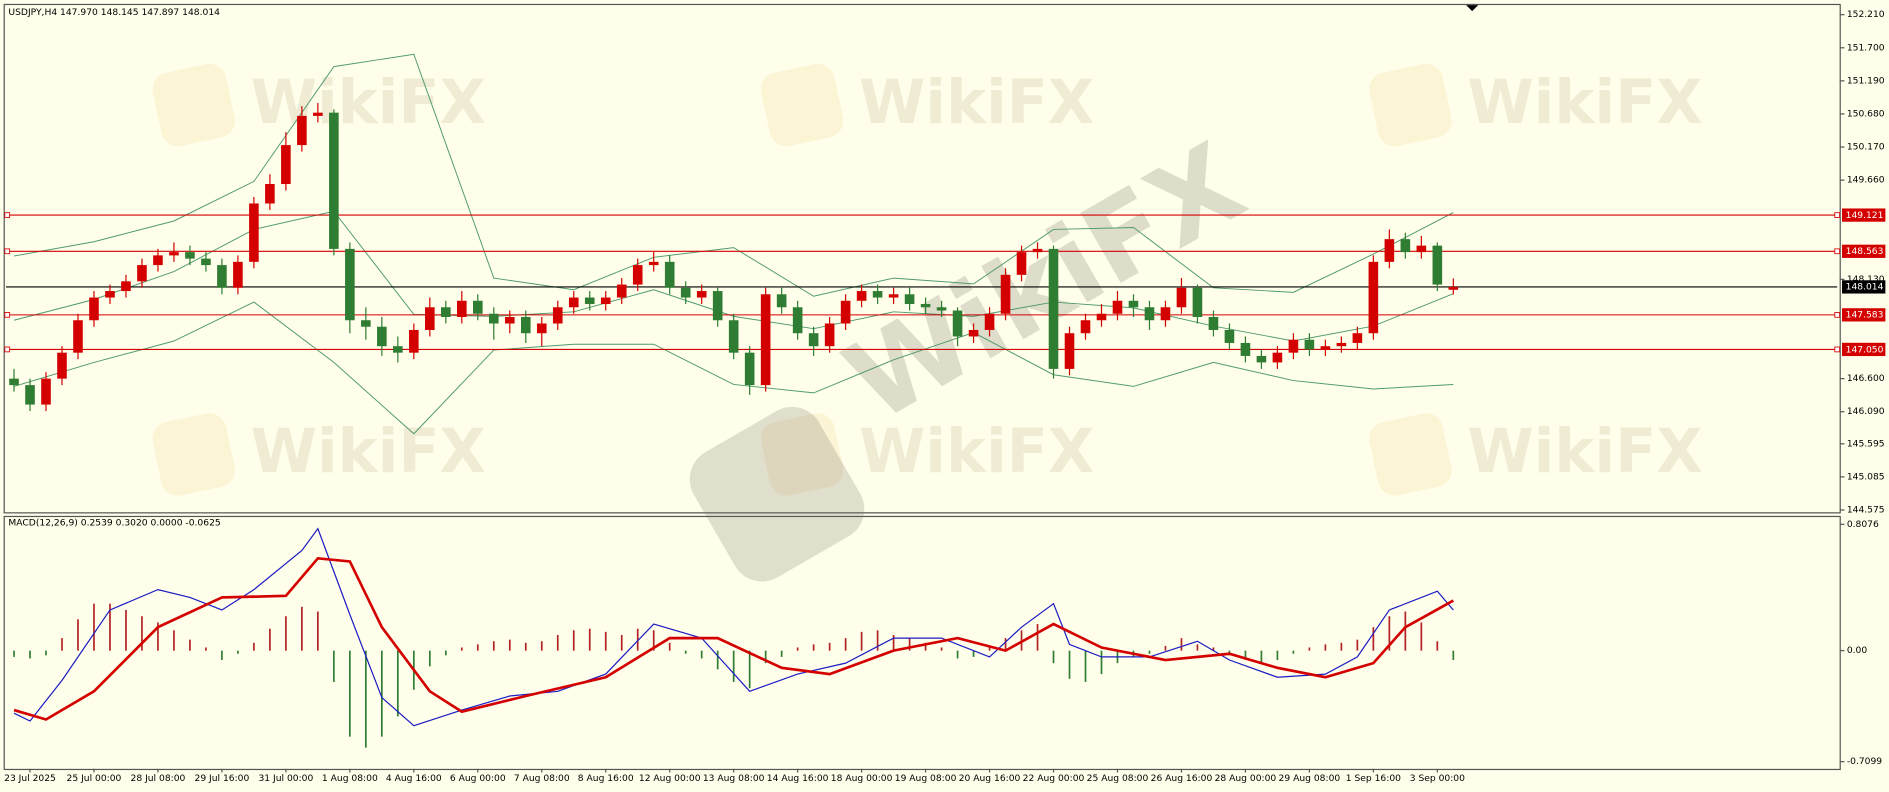 The width and height of the screenshot is (1889, 792). What do you see at coordinates (1866, 412) in the screenshot?
I see `y-tick-label: 146.090` at bounding box center [1866, 412].